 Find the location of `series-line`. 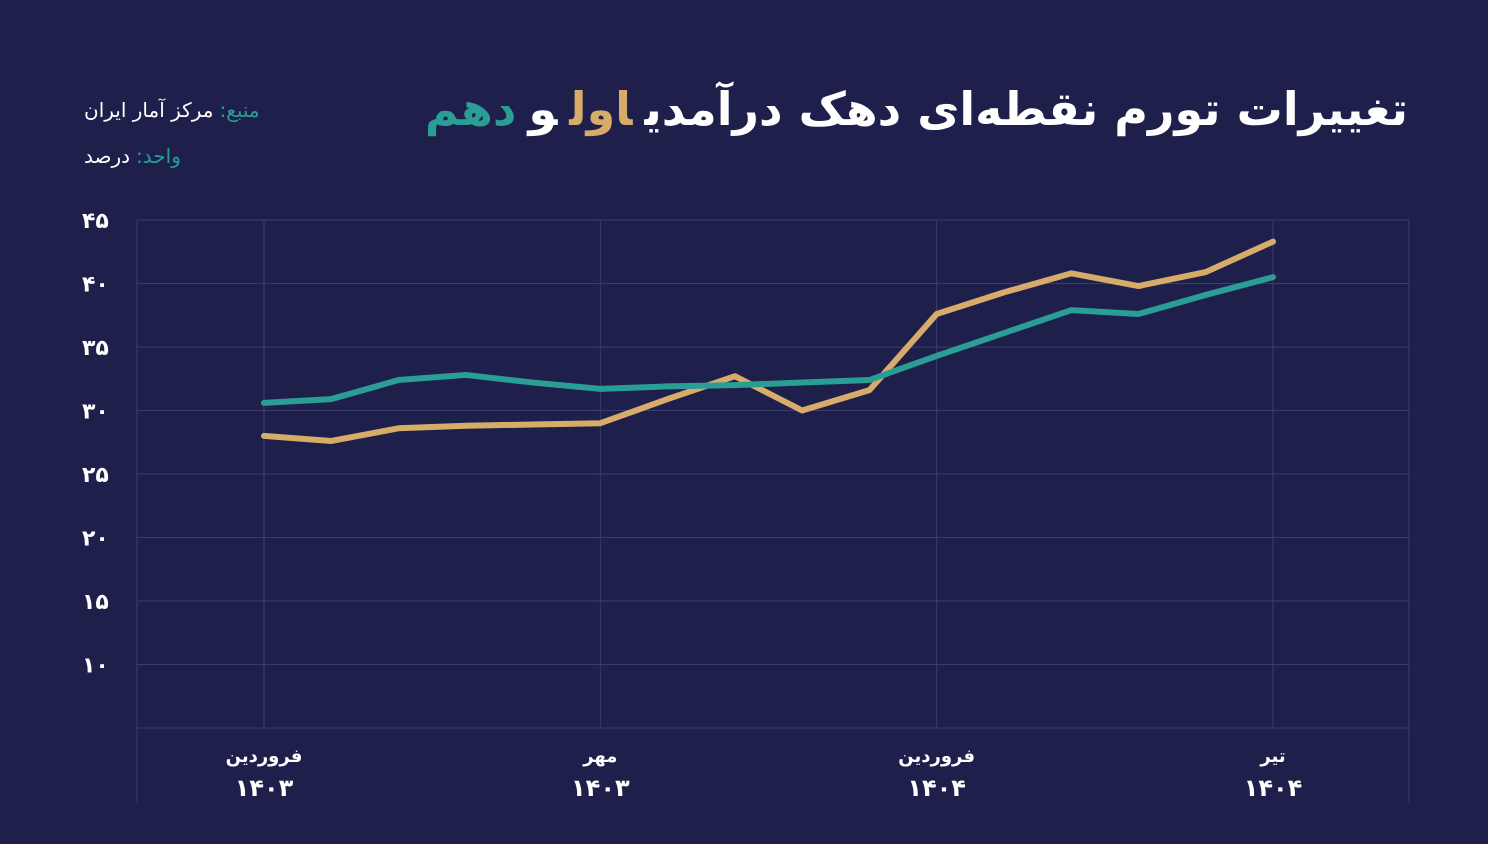

series-line is located at coordinates (768, 340).